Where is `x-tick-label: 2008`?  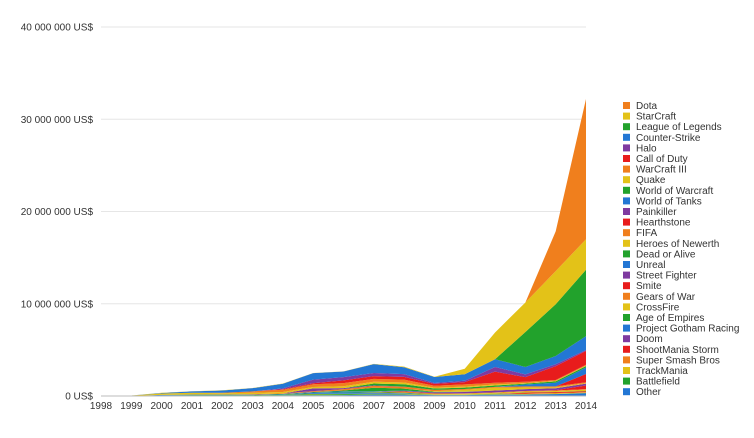
x-tick-label: 2008 is located at coordinates (404, 406).